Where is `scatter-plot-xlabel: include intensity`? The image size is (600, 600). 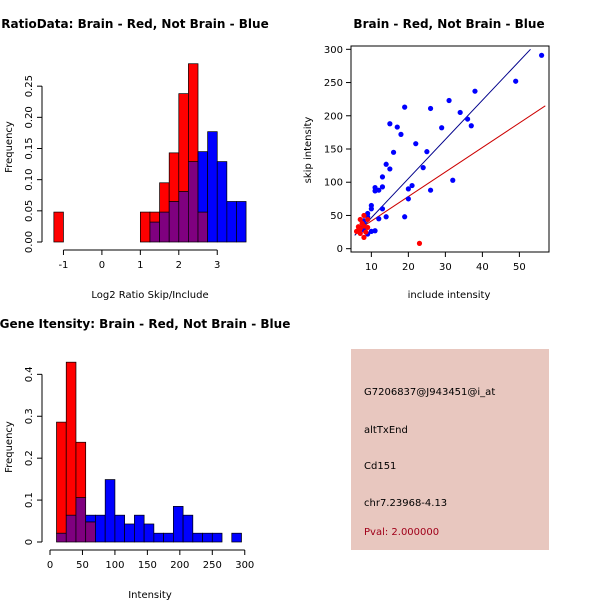 scatter-plot-xlabel: include intensity is located at coordinates (449, 295).